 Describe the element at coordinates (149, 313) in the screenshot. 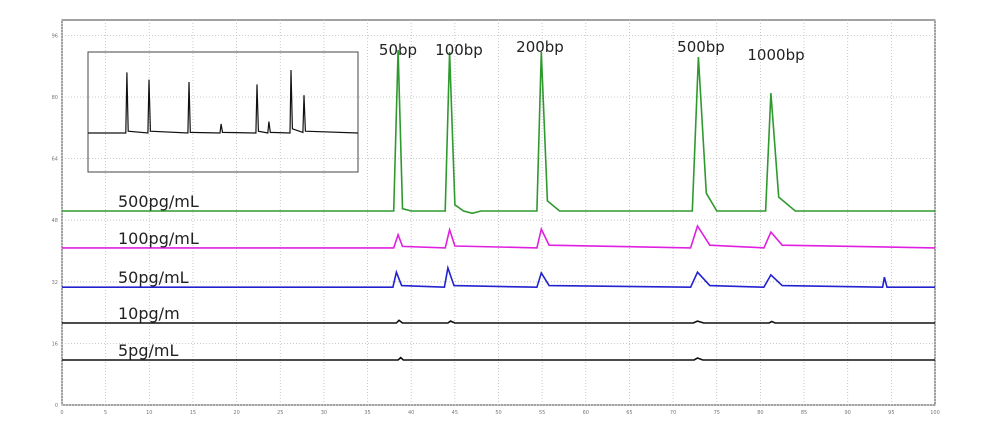

I see `trace-label: 10pg/m` at that location.